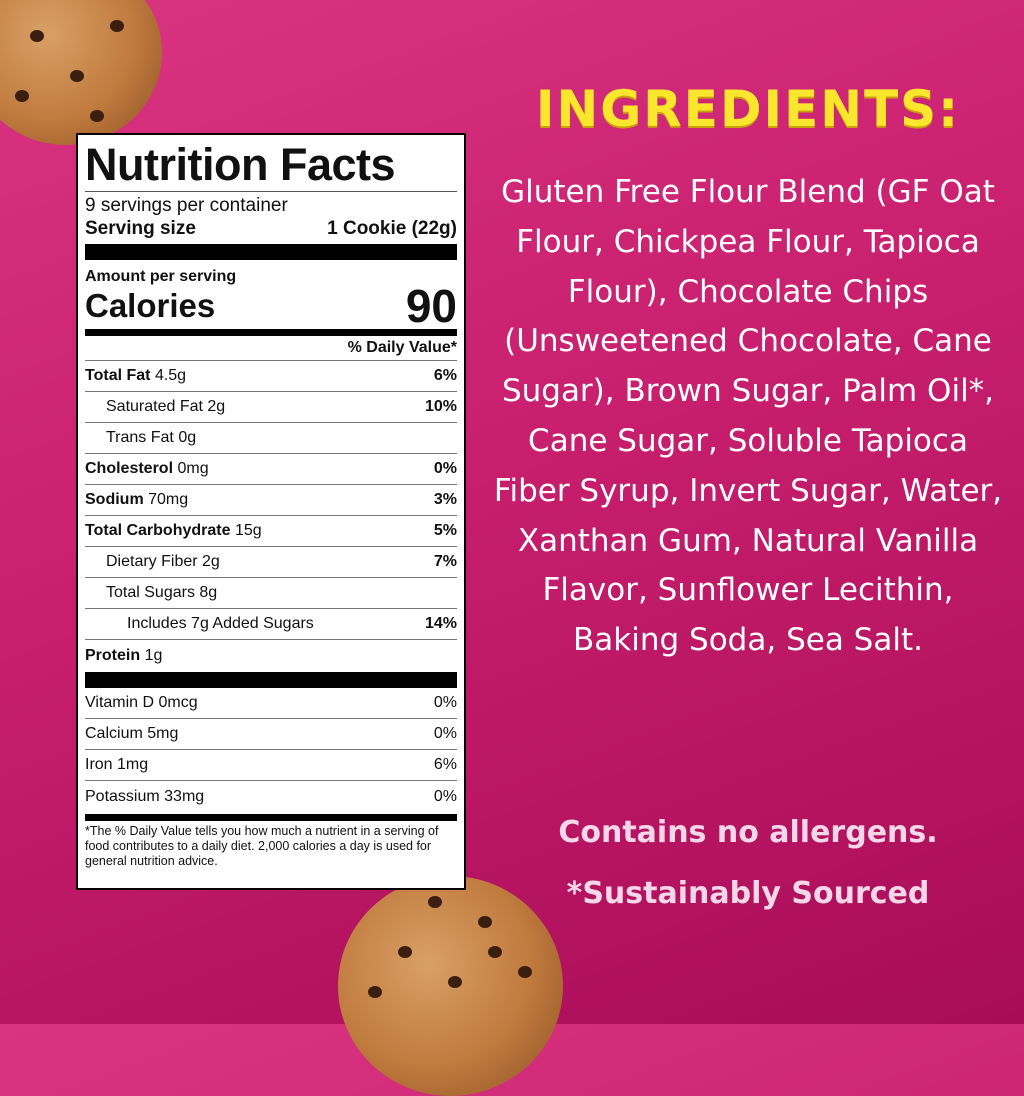 Image resolution: width=1024 pixels, height=1096 pixels. I want to click on nutrient-row: Cholesterol 0mg 0%, so click(271, 469).